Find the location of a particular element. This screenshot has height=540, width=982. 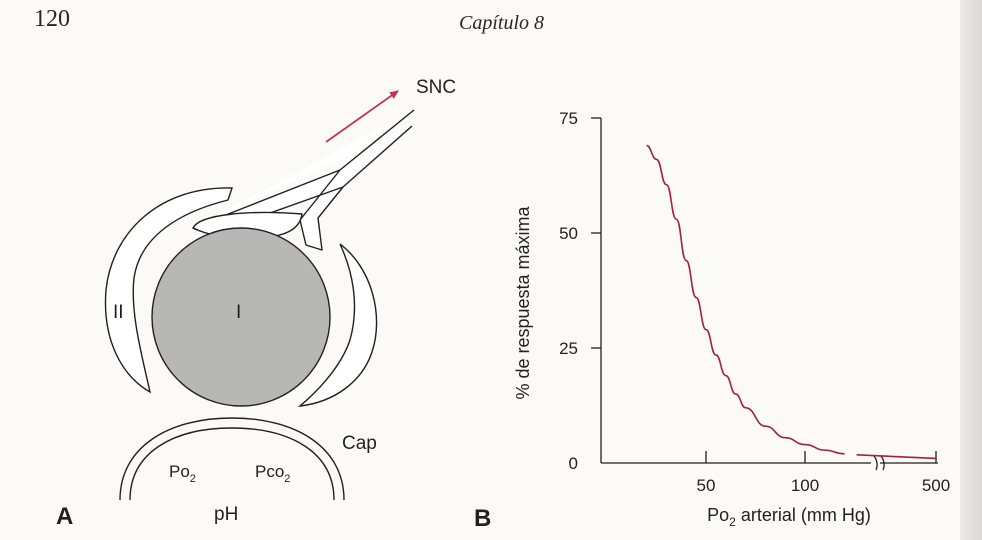

x-tick-label: 50 is located at coordinates (706, 485).